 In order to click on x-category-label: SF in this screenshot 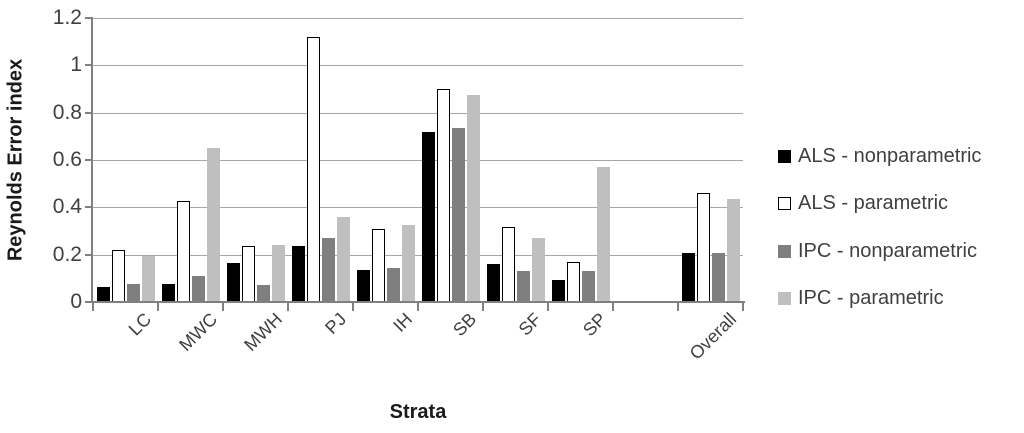, I will do `click(530, 324)`.